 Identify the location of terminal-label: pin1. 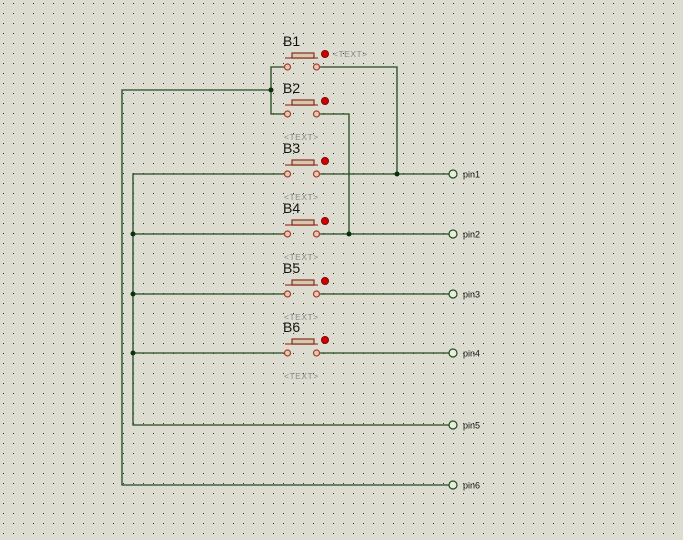
(471, 175).